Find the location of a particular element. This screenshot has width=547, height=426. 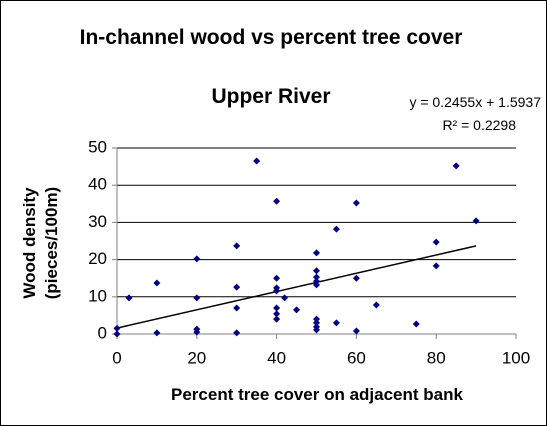

trend-equation: y = 0.2455x + 1.5937 is located at coordinates (475, 102).